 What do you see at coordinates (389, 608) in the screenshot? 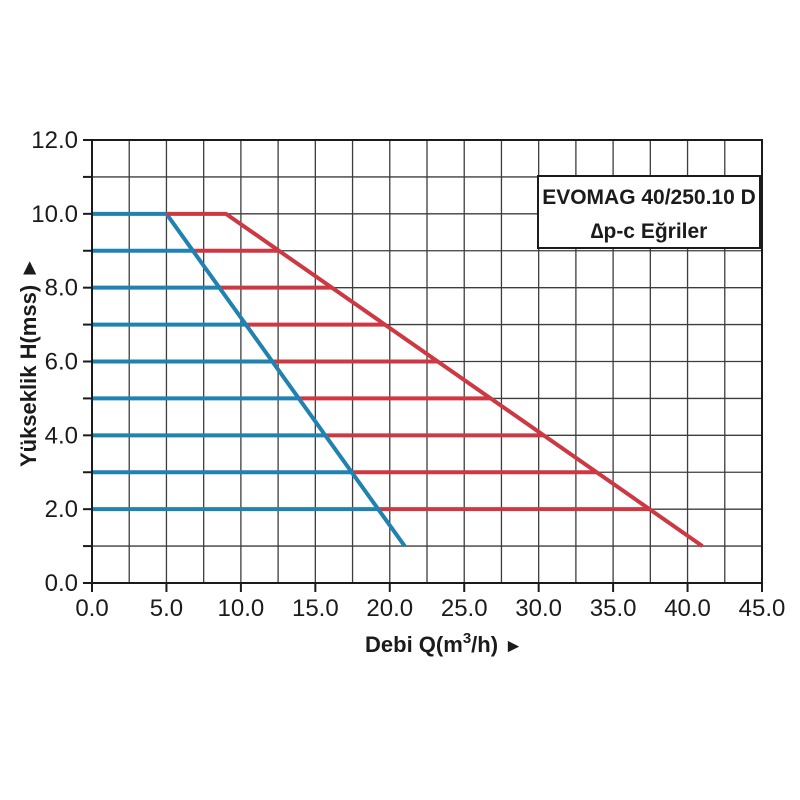
I see `x-tick-label: 20.0` at bounding box center [389, 608].